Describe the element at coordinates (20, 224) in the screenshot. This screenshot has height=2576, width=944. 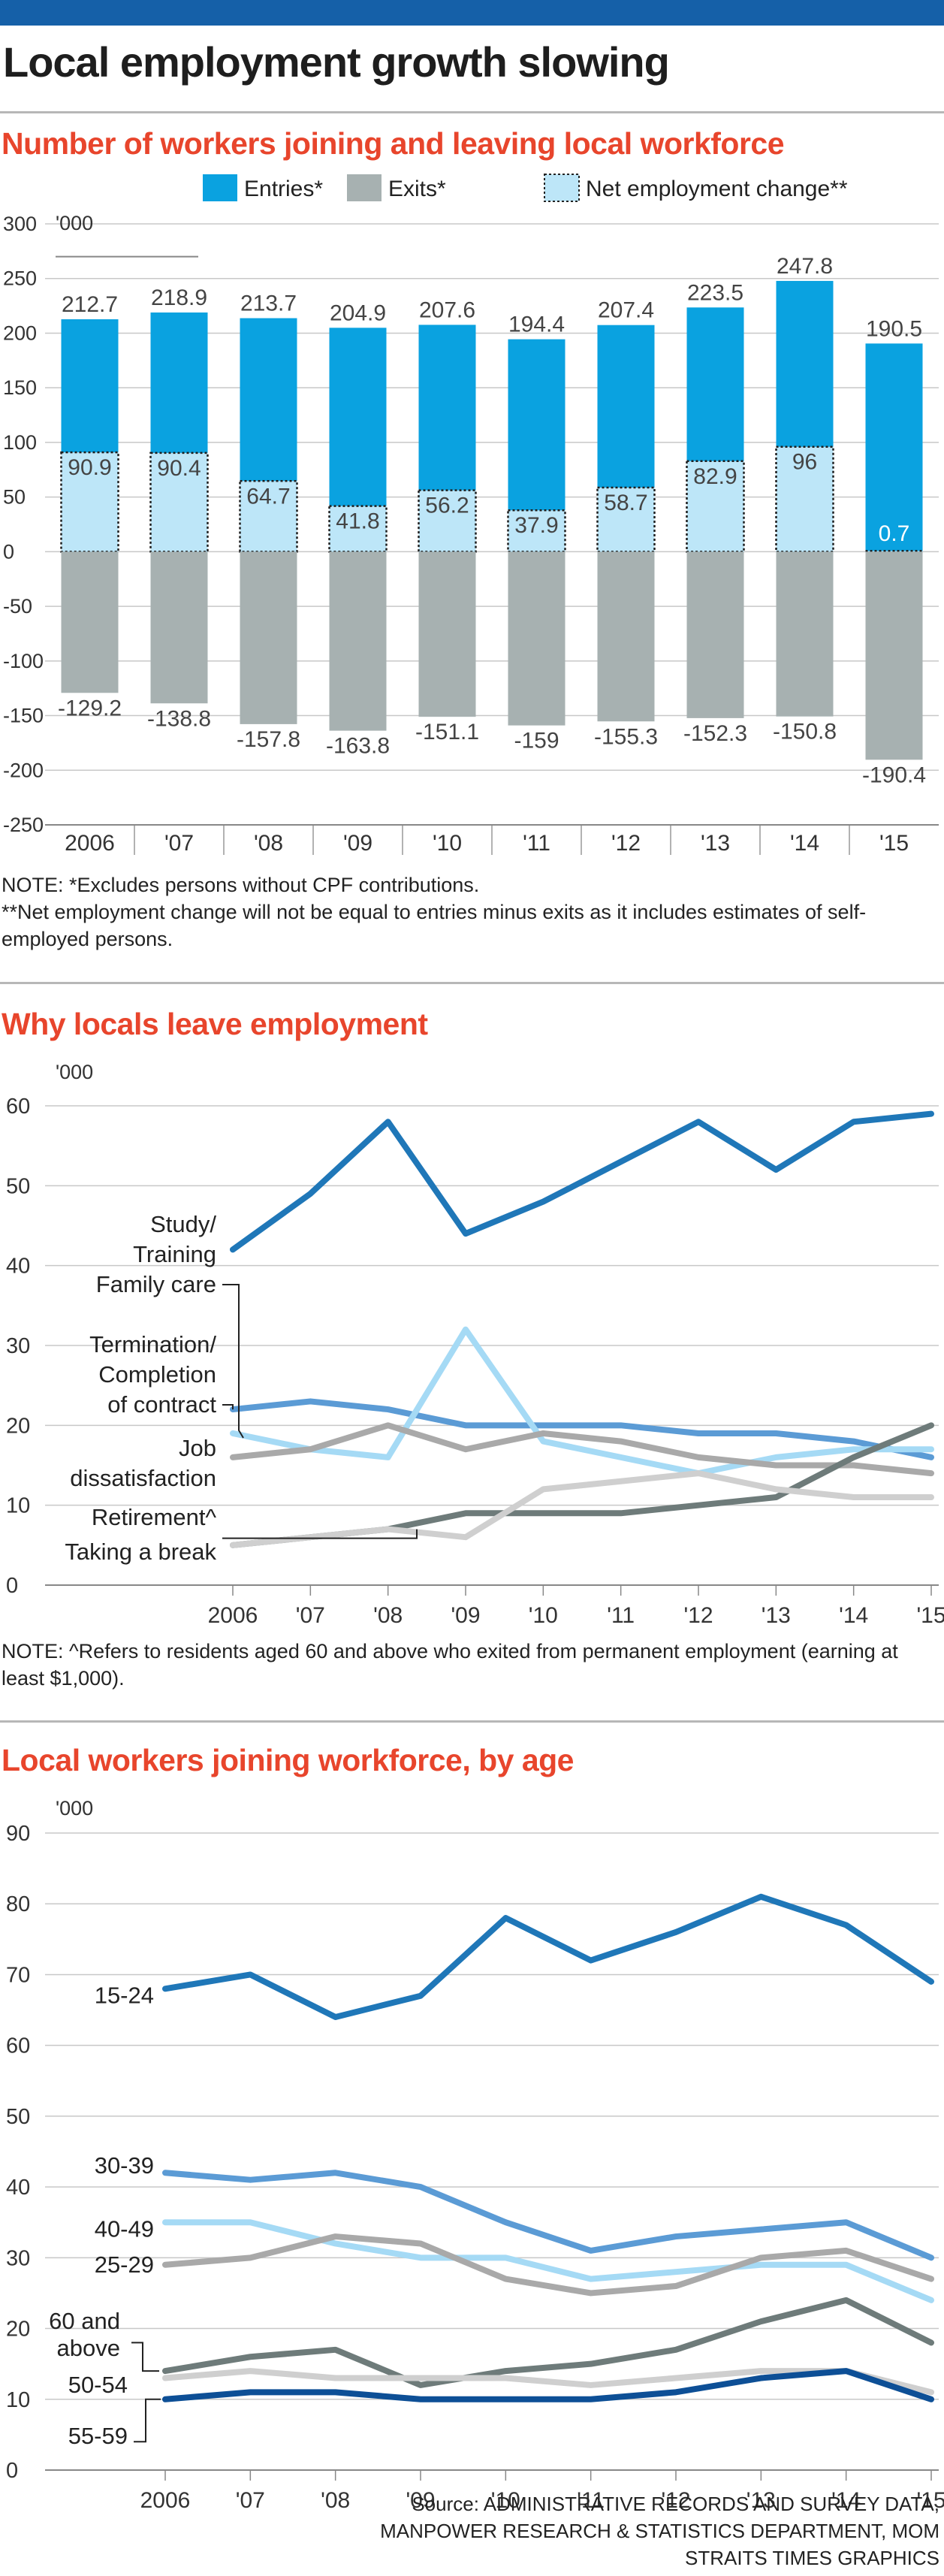
I see `y-tick-label: 300` at that location.